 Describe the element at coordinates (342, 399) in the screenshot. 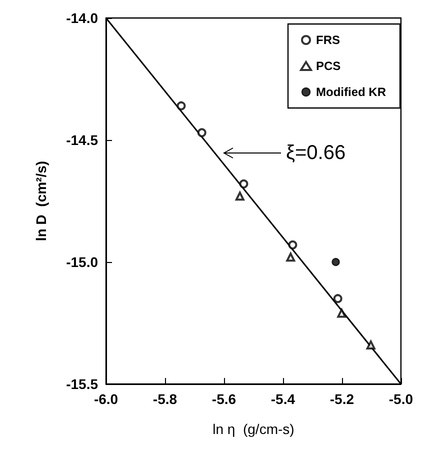

I see `x-tick-label: -5.2` at that location.